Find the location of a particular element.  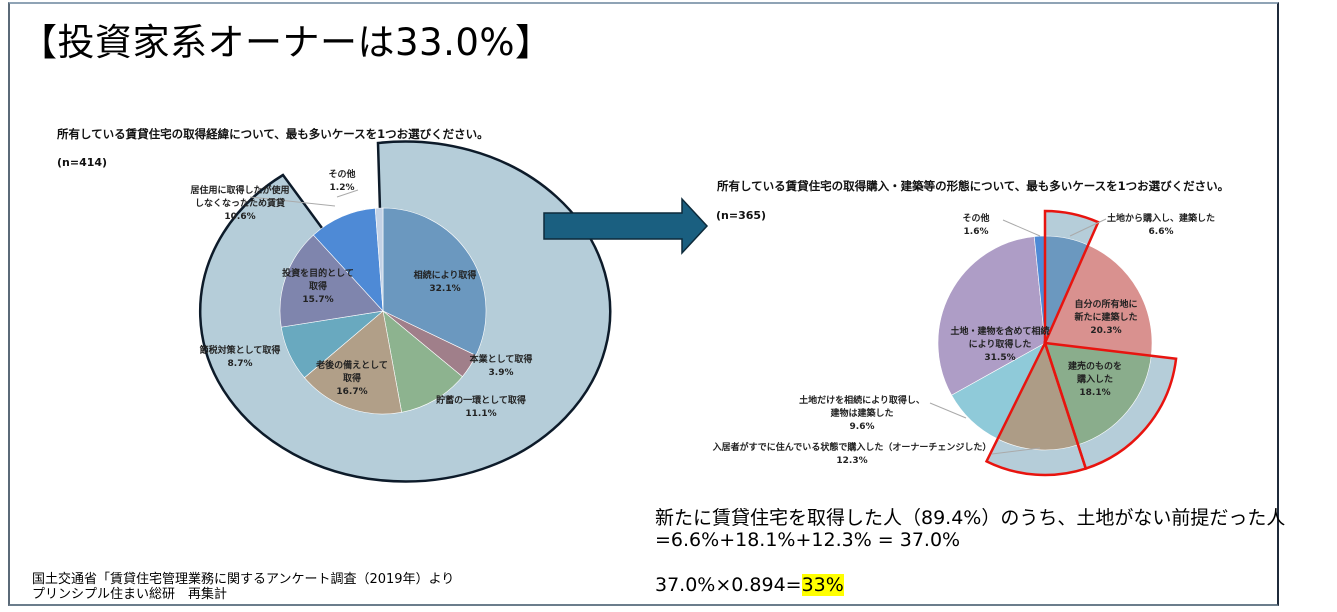

result-highlight: 33% is located at coordinates (822, 585).